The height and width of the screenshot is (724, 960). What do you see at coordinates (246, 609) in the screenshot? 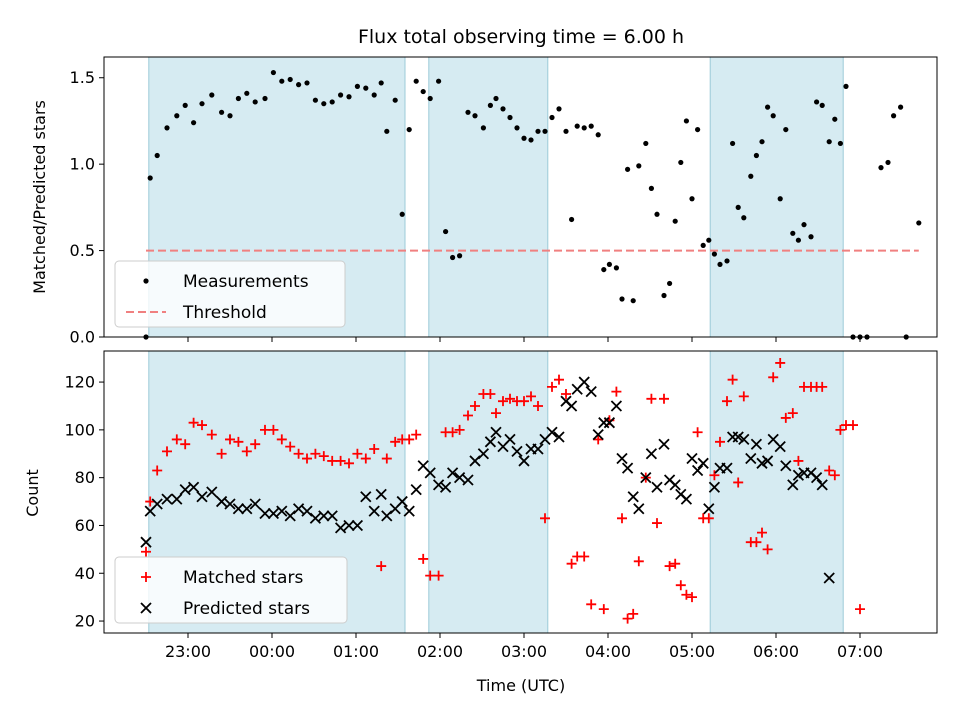
I see `legend-label: Predicted stars` at bounding box center [246, 609].